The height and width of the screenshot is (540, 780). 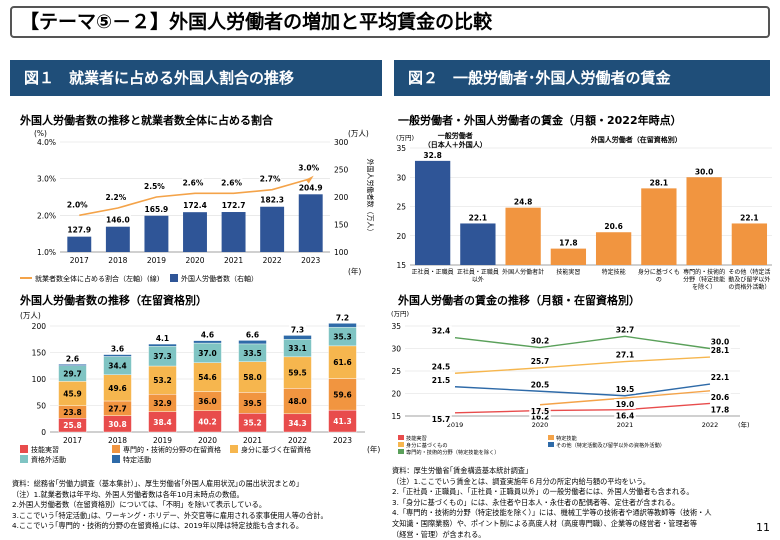 What do you see at coordinates (568, 256) in the screenshot?
I see `wage-bar` at bounding box center [568, 256].